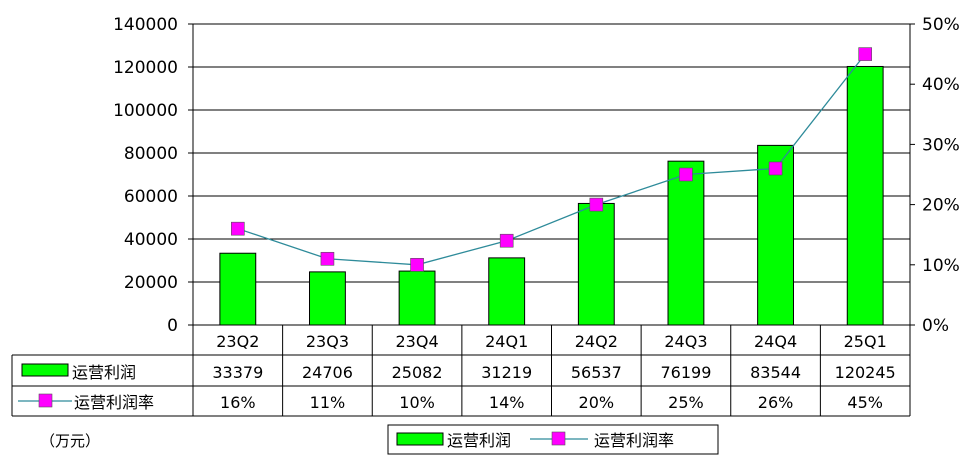 This screenshot has width=974, height=468. Describe the element at coordinates (935, 326) in the screenshot. I see `right-tick-label: 0%` at that location.